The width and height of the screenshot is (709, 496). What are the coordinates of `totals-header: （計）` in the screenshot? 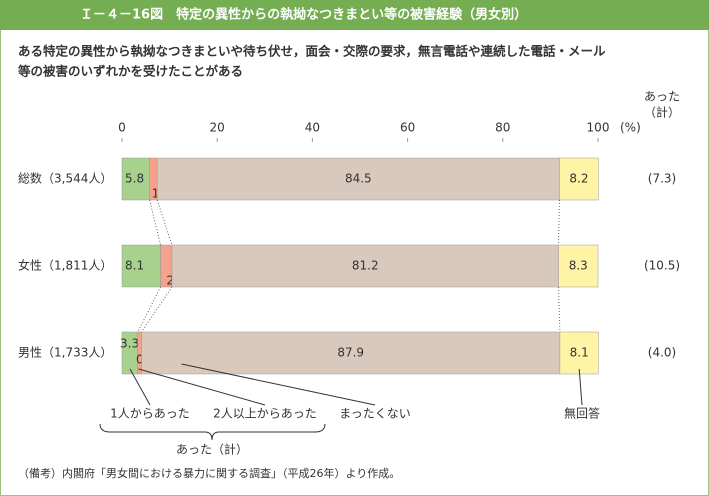 It's located at (662, 112).